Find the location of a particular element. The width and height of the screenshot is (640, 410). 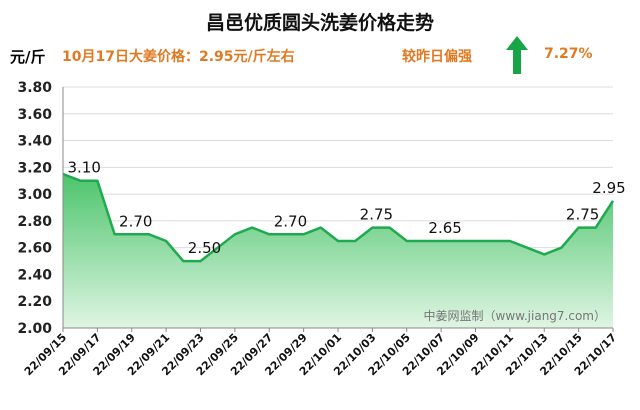

data-label: 2.95 is located at coordinates (608, 188).